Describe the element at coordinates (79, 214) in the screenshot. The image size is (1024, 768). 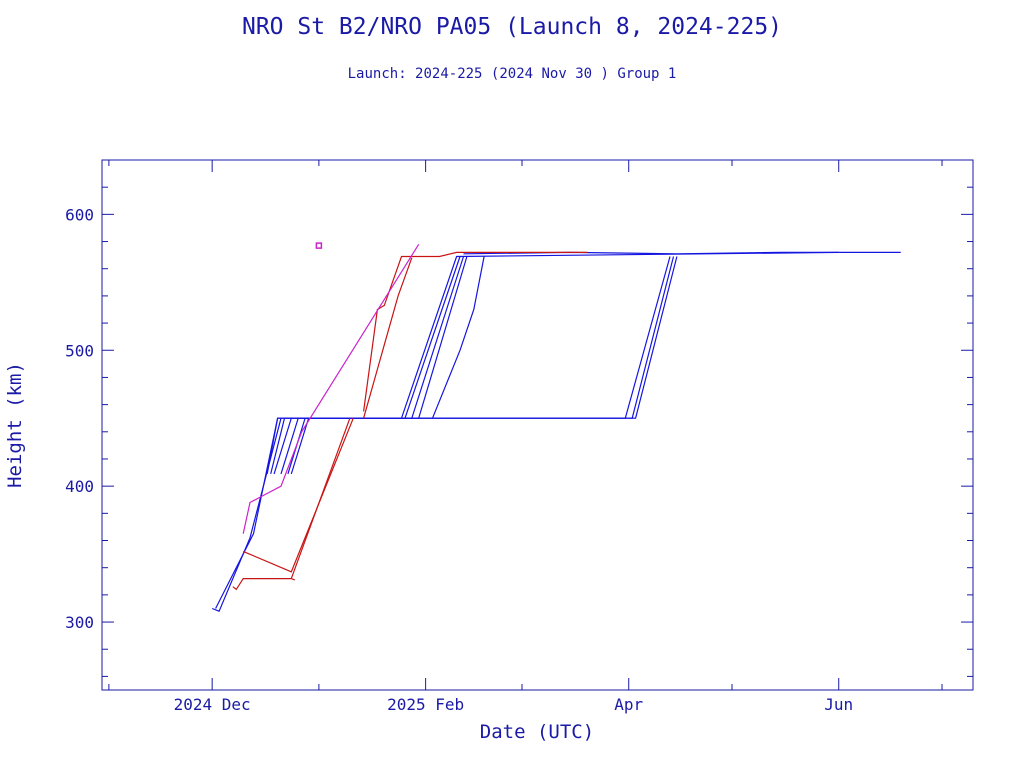
I see `y-tick-label: 600` at that location.